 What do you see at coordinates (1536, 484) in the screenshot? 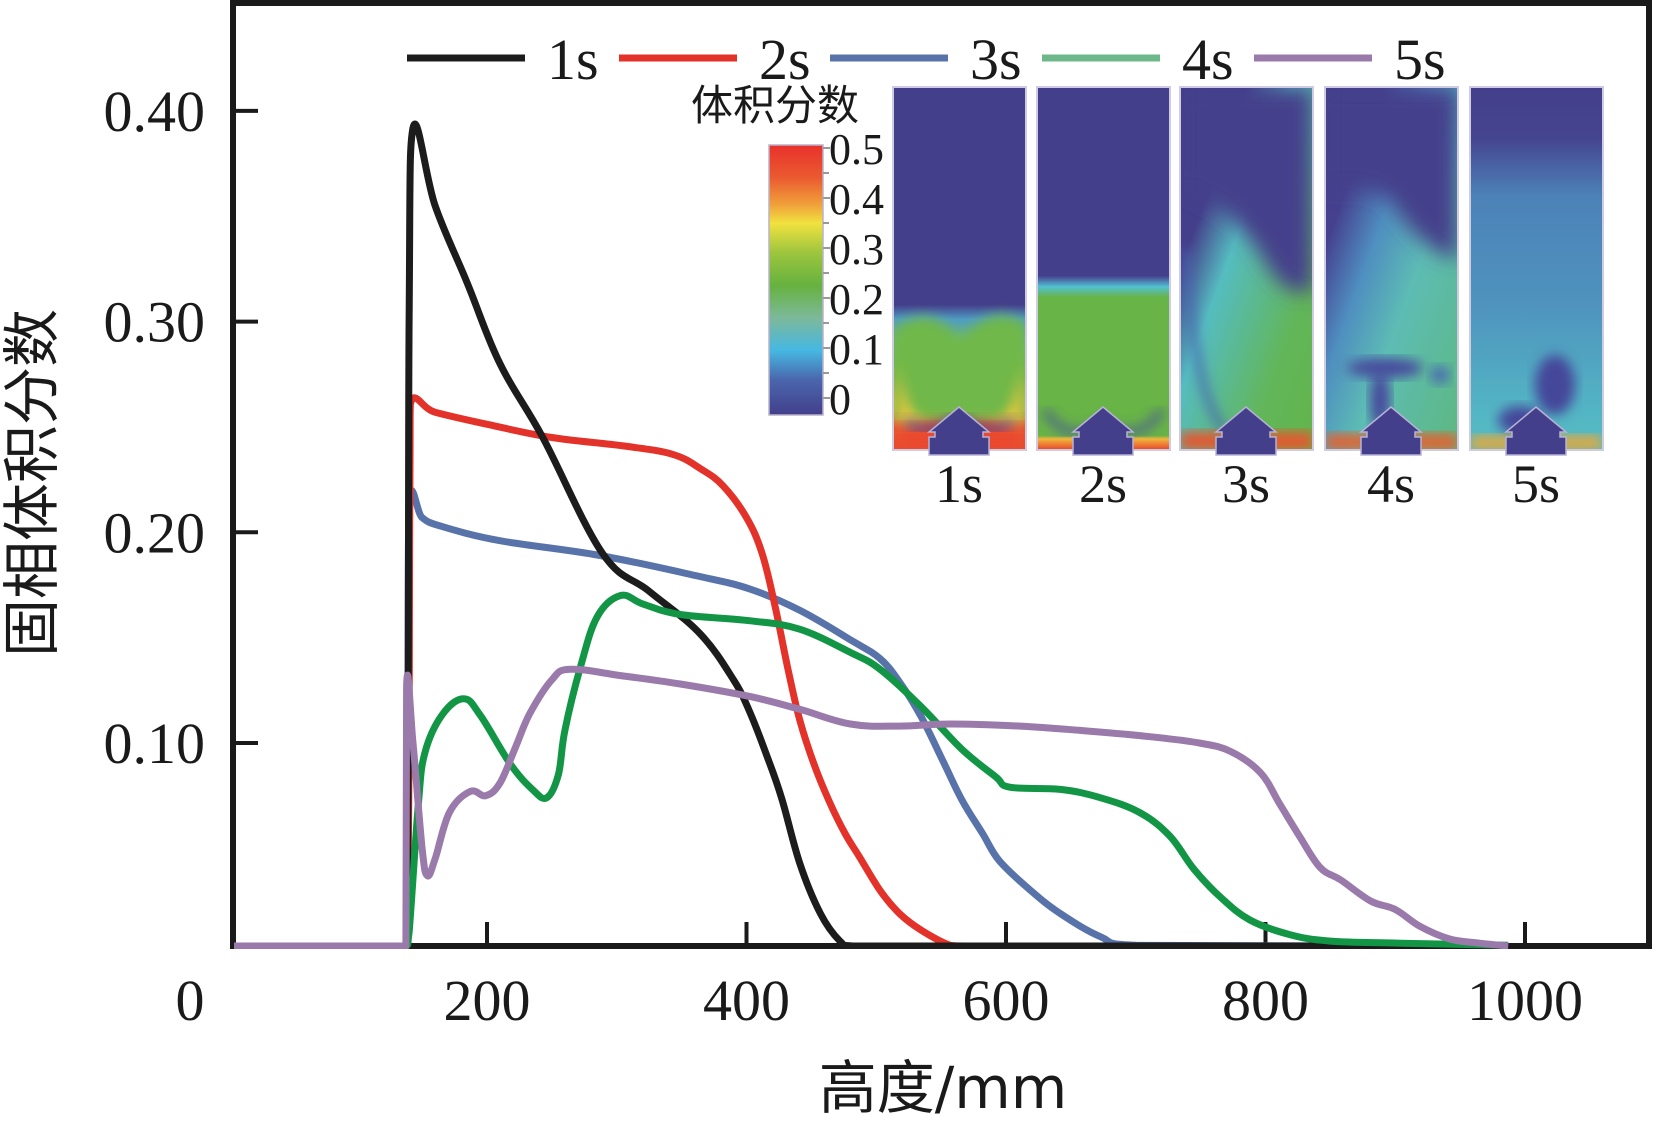
I see `panel-label-5s: 5s` at bounding box center [1536, 484].